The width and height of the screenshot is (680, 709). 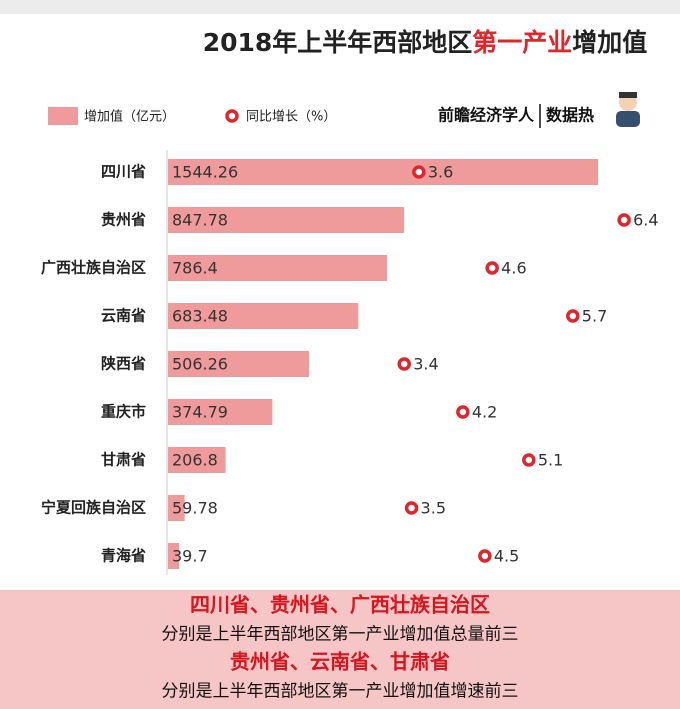 I want to click on growth-label: 6.4, so click(x=645, y=220).